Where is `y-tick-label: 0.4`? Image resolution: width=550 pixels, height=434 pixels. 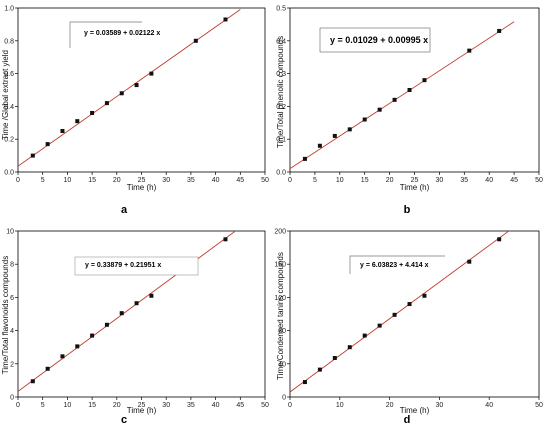
y-tick-label: 0.4 is located at coordinates (9, 107).